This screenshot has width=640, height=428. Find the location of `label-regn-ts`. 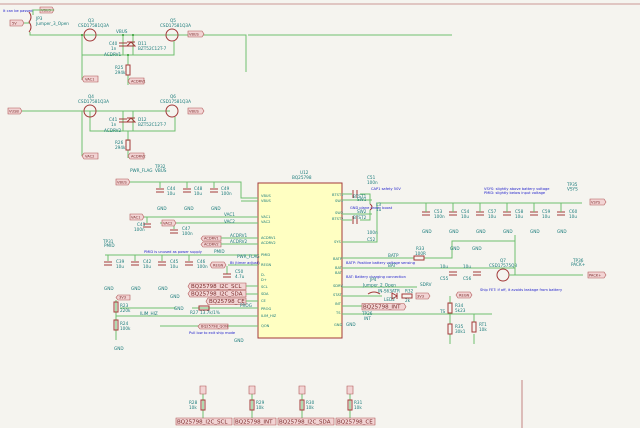

label-regn-ts is located at coordinates (464, 295).